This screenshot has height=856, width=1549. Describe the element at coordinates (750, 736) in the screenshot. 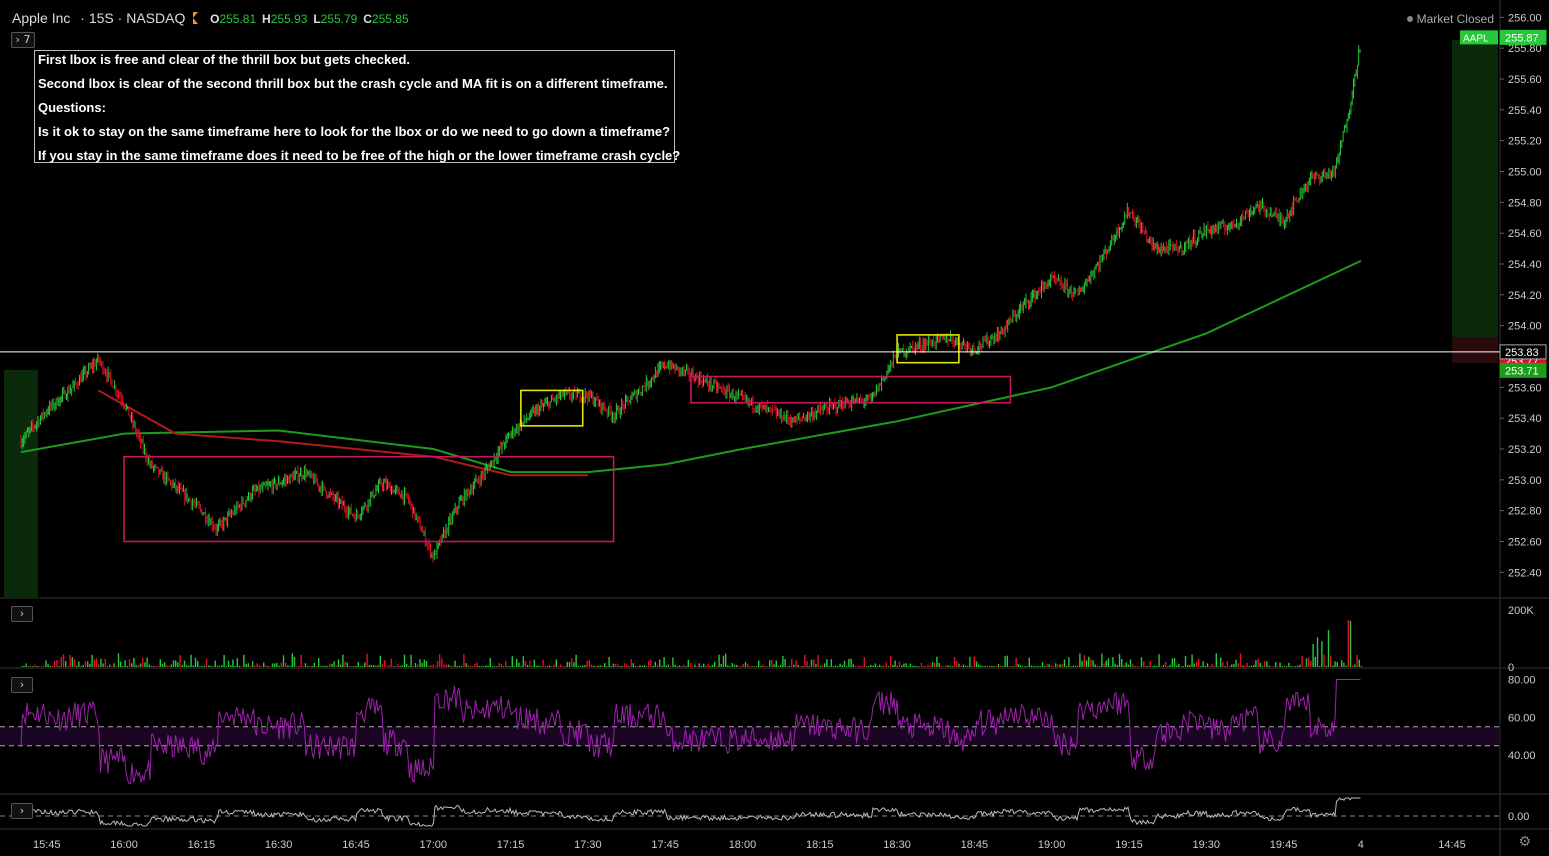

I see `rsi-band` at that location.